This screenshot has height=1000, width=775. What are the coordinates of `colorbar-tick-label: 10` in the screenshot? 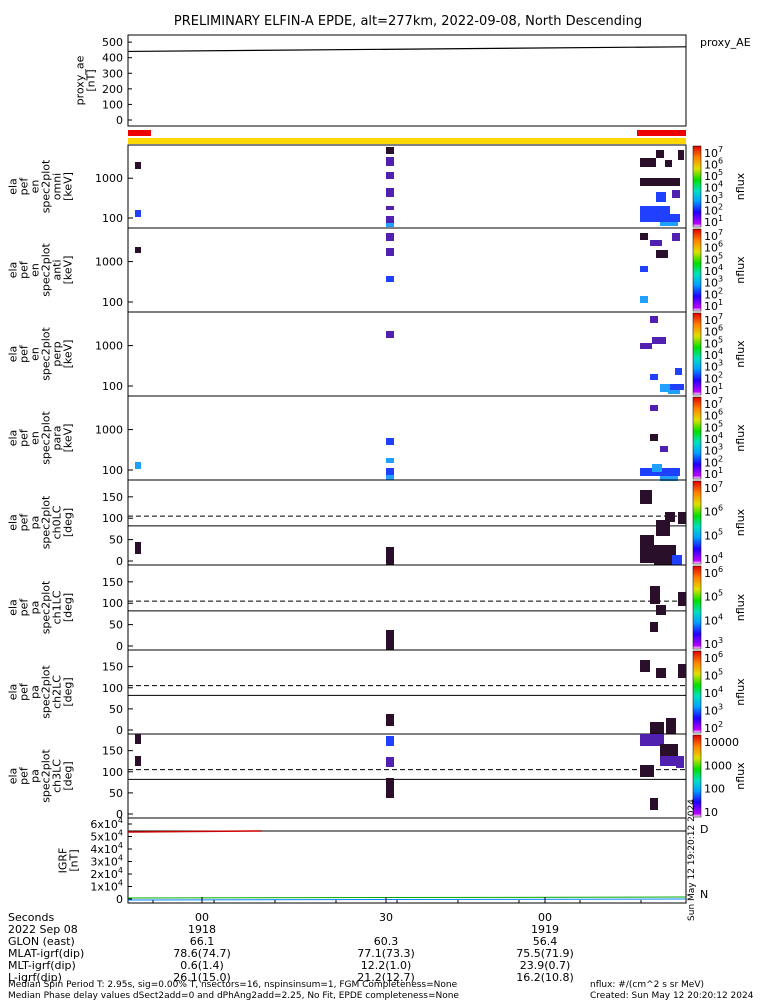 It's located at (711, 812).